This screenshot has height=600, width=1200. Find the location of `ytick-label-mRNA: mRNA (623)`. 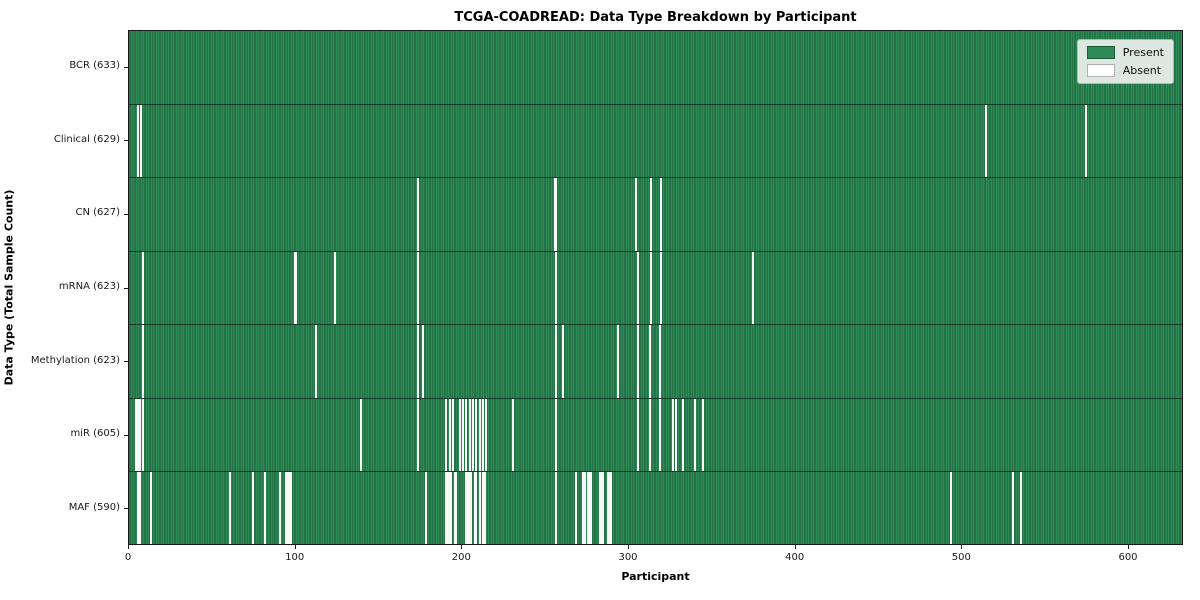

ytick-label-mRNA: mRNA (623) is located at coordinates (89, 286).